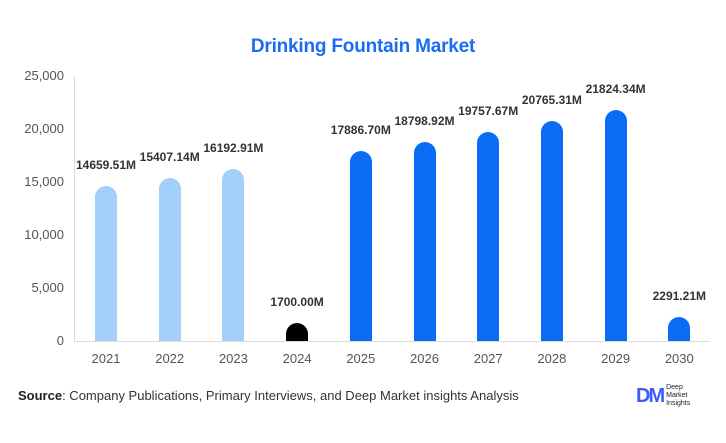 The image size is (726, 443). I want to click on value-label: 20765.31M, so click(551, 99).